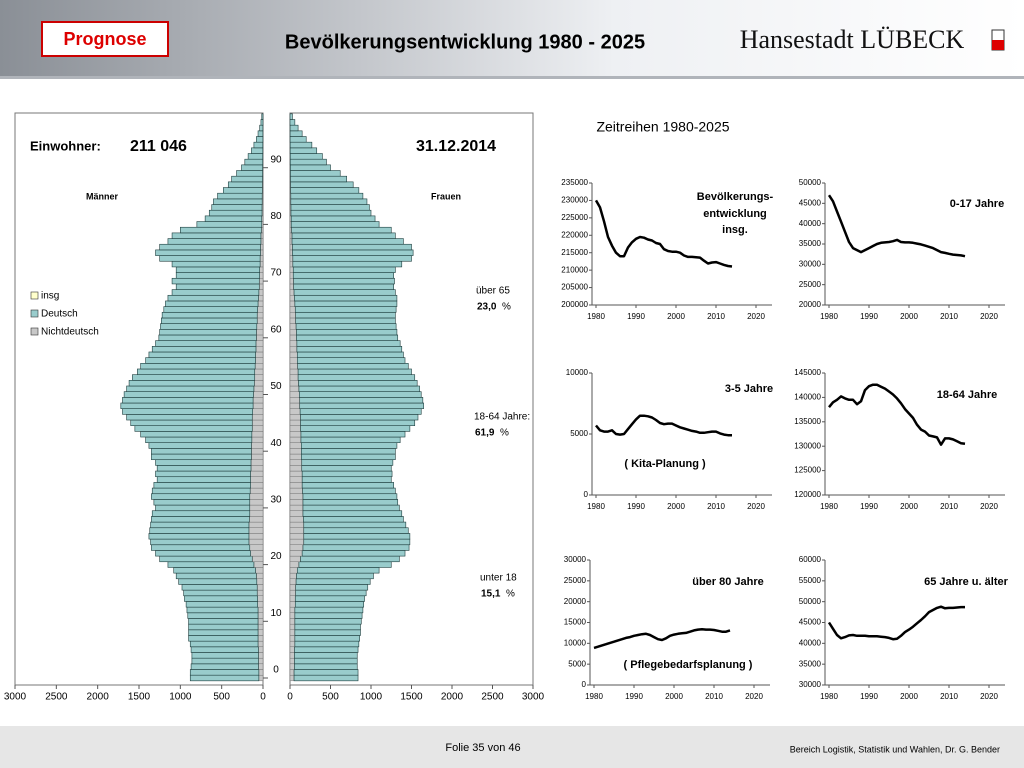 The height and width of the screenshot is (768, 1024). I want to click on chart-annotation: über 80 Jahre, so click(728, 582).